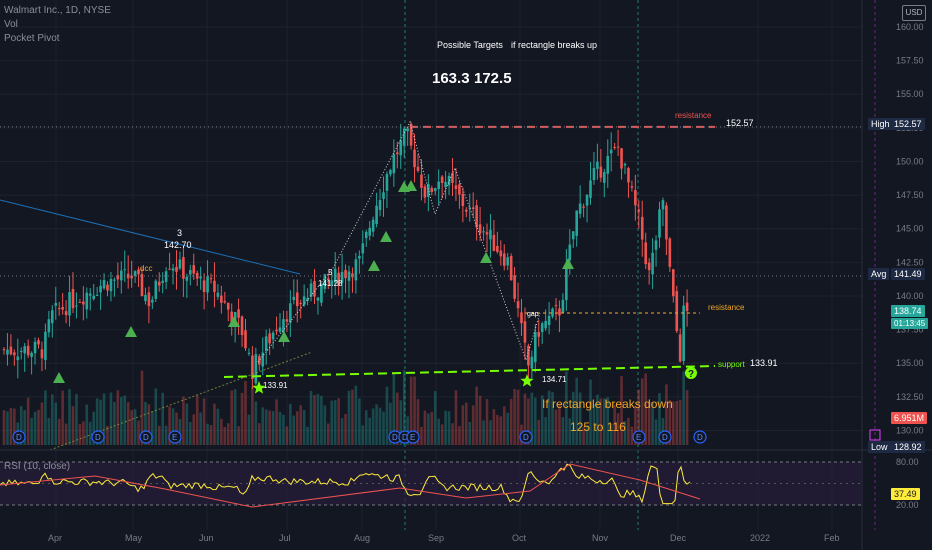 This screenshot has height=550, width=932. Describe the element at coordinates (910, 27) in the screenshot. I see `price-tick-label: 160.00` at that location.